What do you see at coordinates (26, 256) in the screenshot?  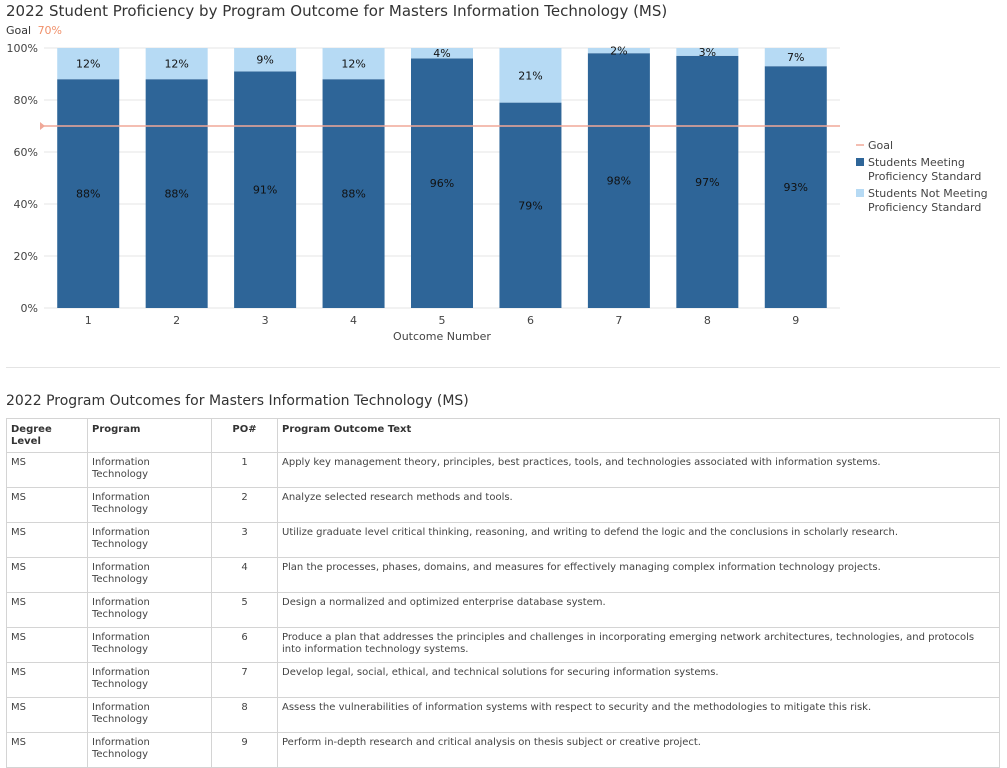 I see `y-tick-label: 20%` at bounding box center [26, 256].